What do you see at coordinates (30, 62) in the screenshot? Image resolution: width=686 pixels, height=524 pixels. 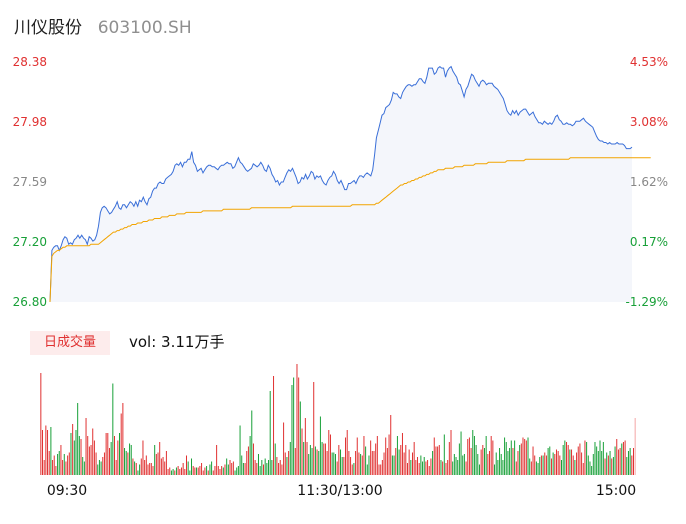 I see `y-tick-left: 28.38` at bounding box center [30, 62].